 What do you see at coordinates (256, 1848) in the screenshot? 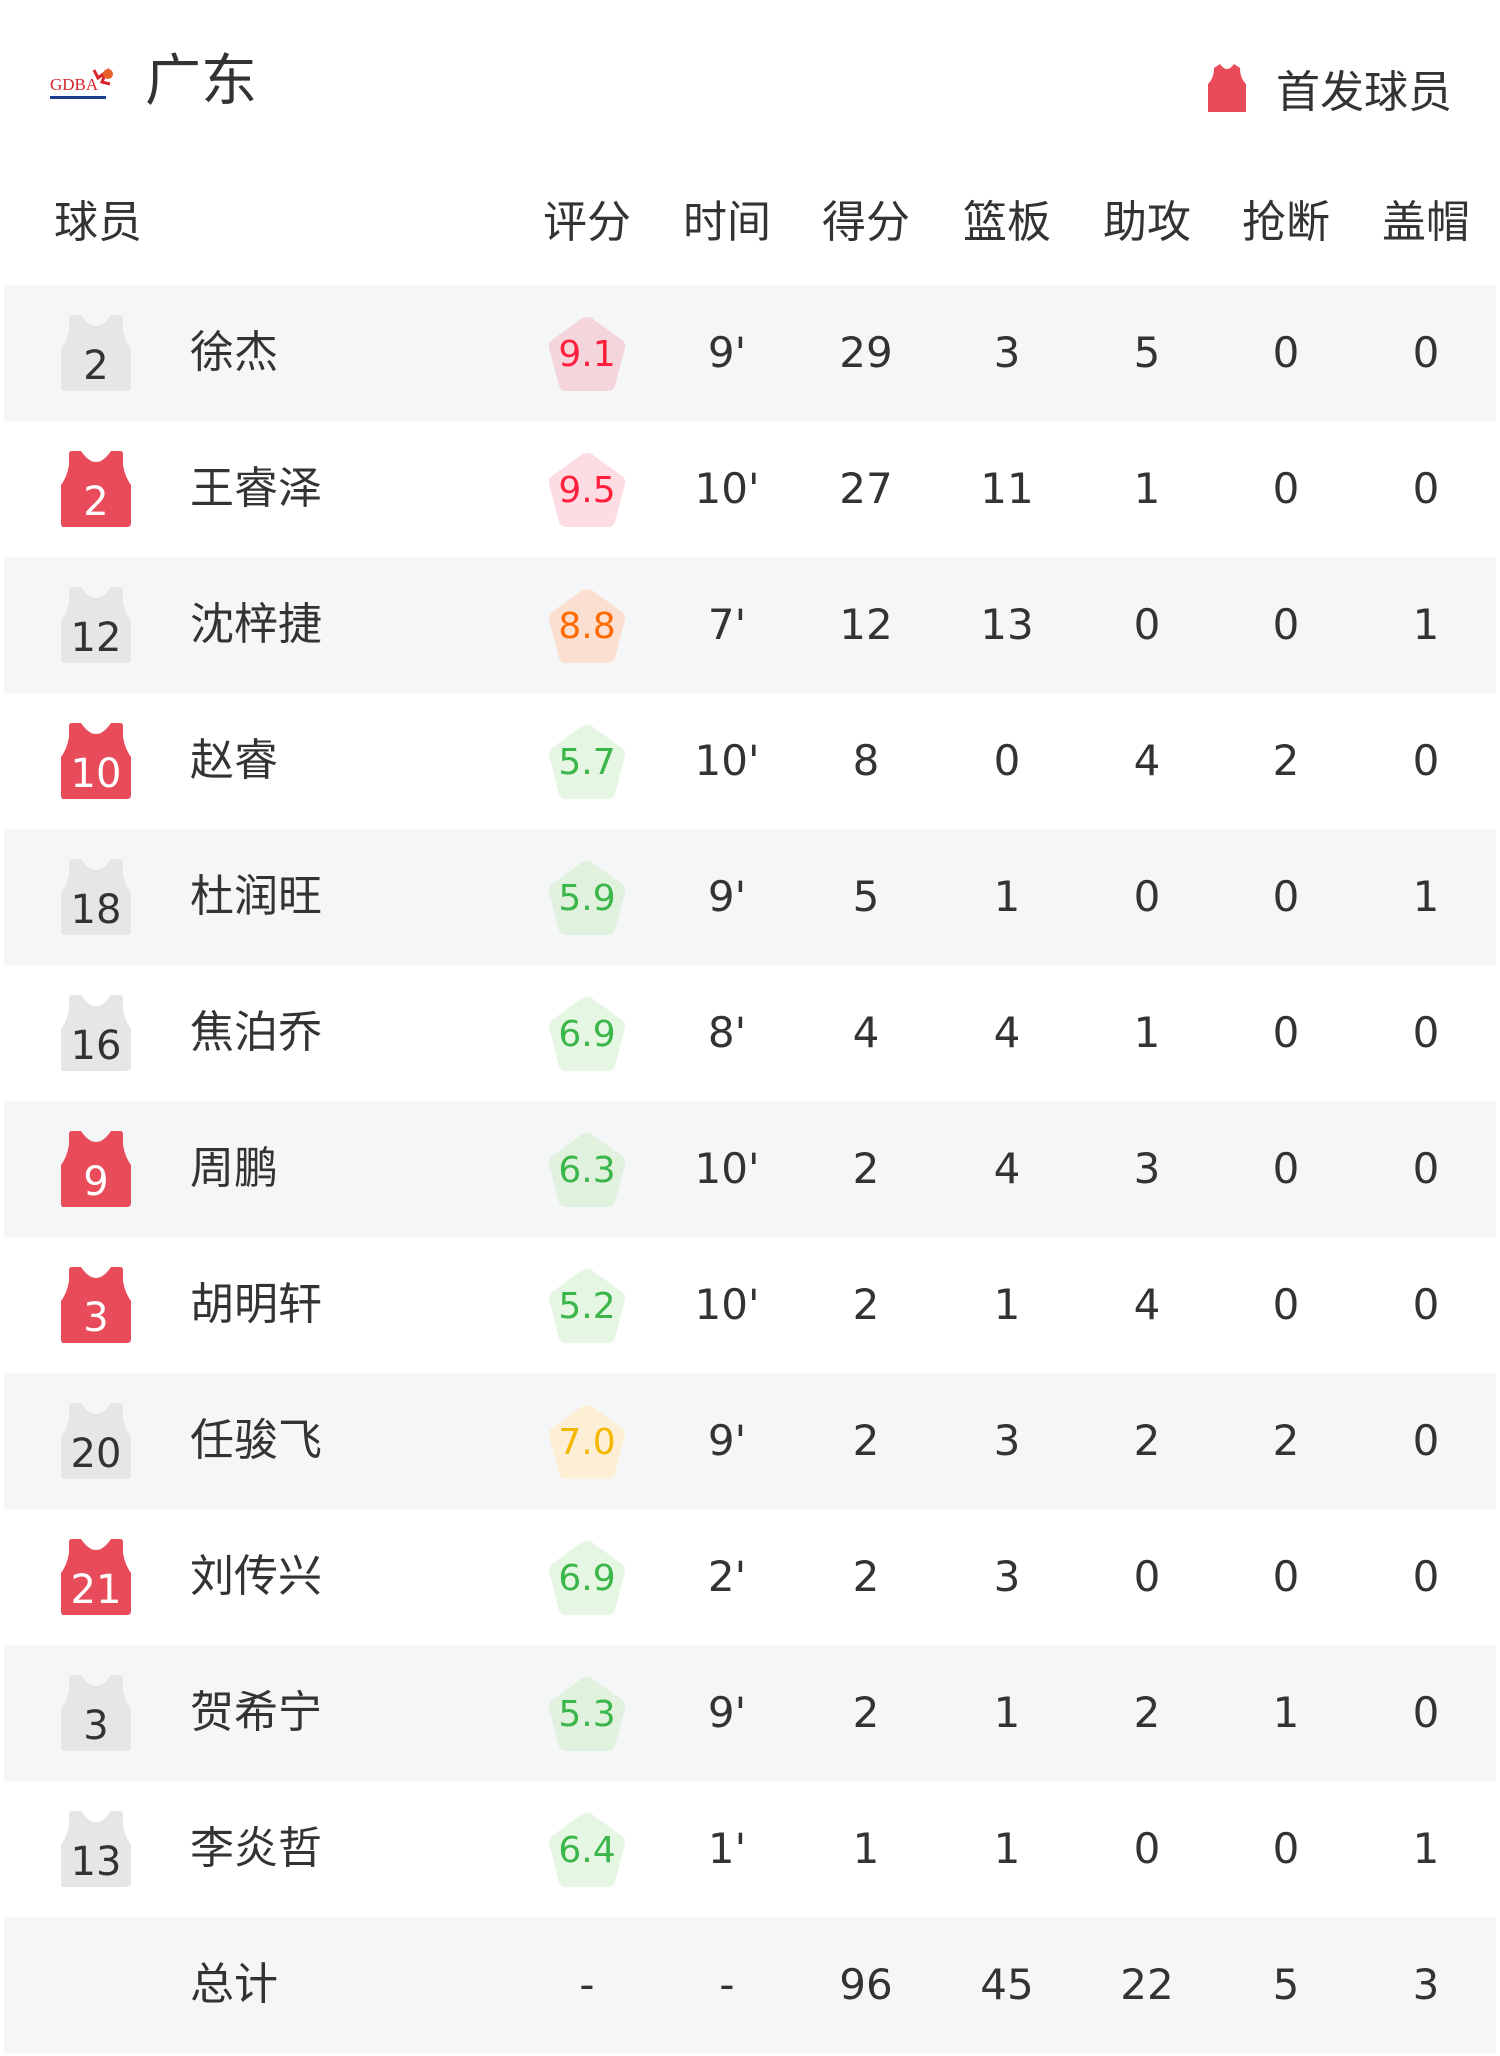
I see `player-name: 李炎哲` at bounding box center [256, 1848].